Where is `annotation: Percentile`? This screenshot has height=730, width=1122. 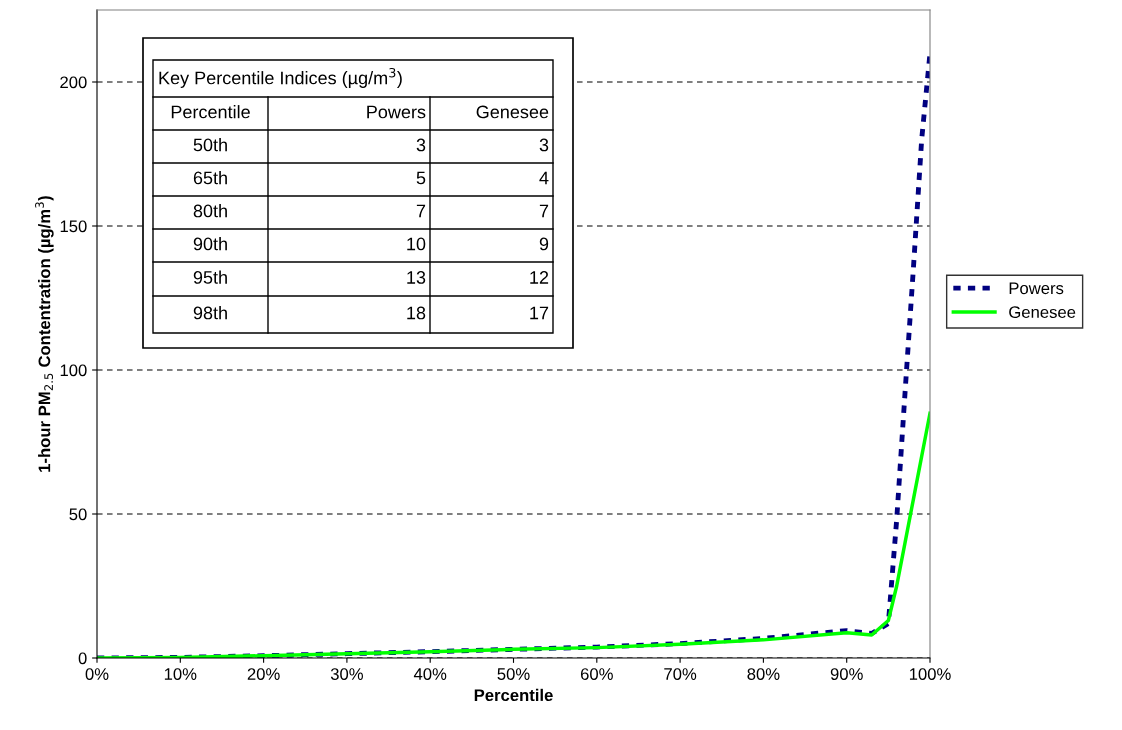 annotation: Percentile is located at coordinates (210, 112).